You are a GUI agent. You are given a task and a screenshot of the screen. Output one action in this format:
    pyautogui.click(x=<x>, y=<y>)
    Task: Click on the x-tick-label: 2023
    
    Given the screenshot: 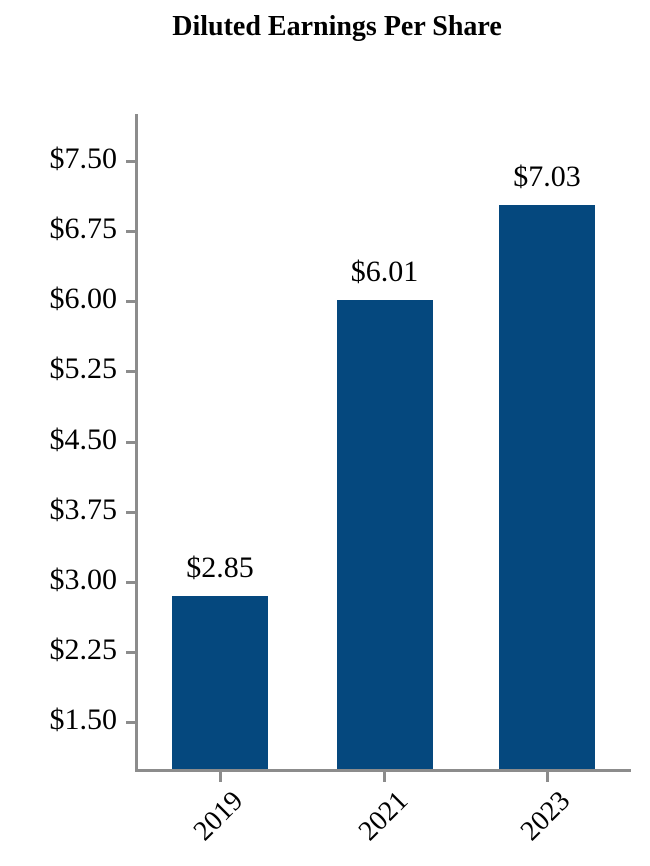 What is the action you would take?
    pyautogui.click(x=545, y=816)
    